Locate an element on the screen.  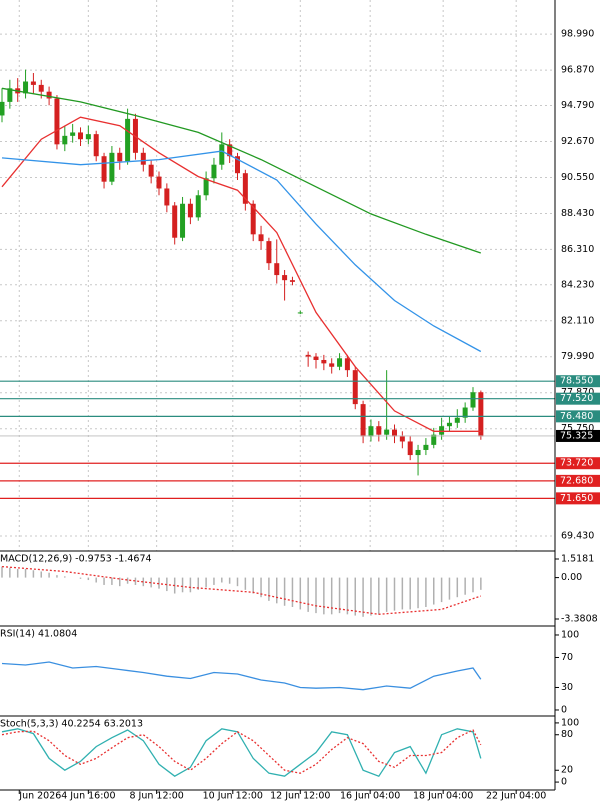
level-label: 76.480 is located at coordinates (576, 416).